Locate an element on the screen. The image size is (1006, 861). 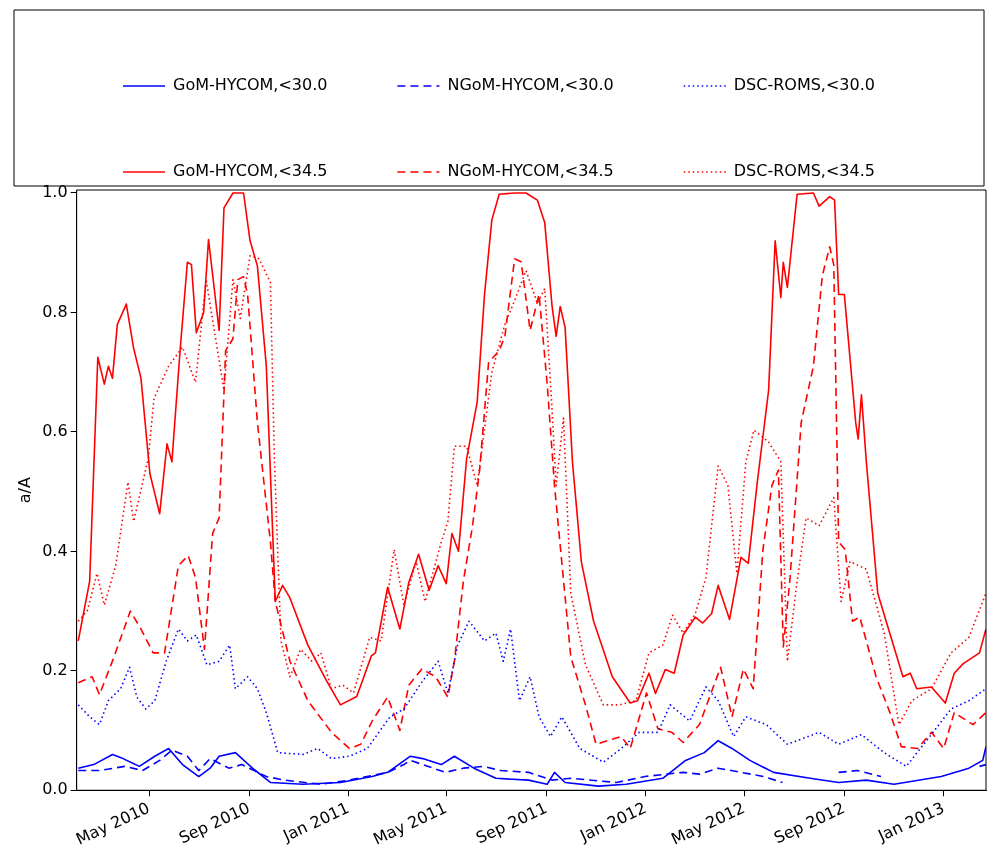
y-tick-label: 0.4 is located at coordinates (55, 550).